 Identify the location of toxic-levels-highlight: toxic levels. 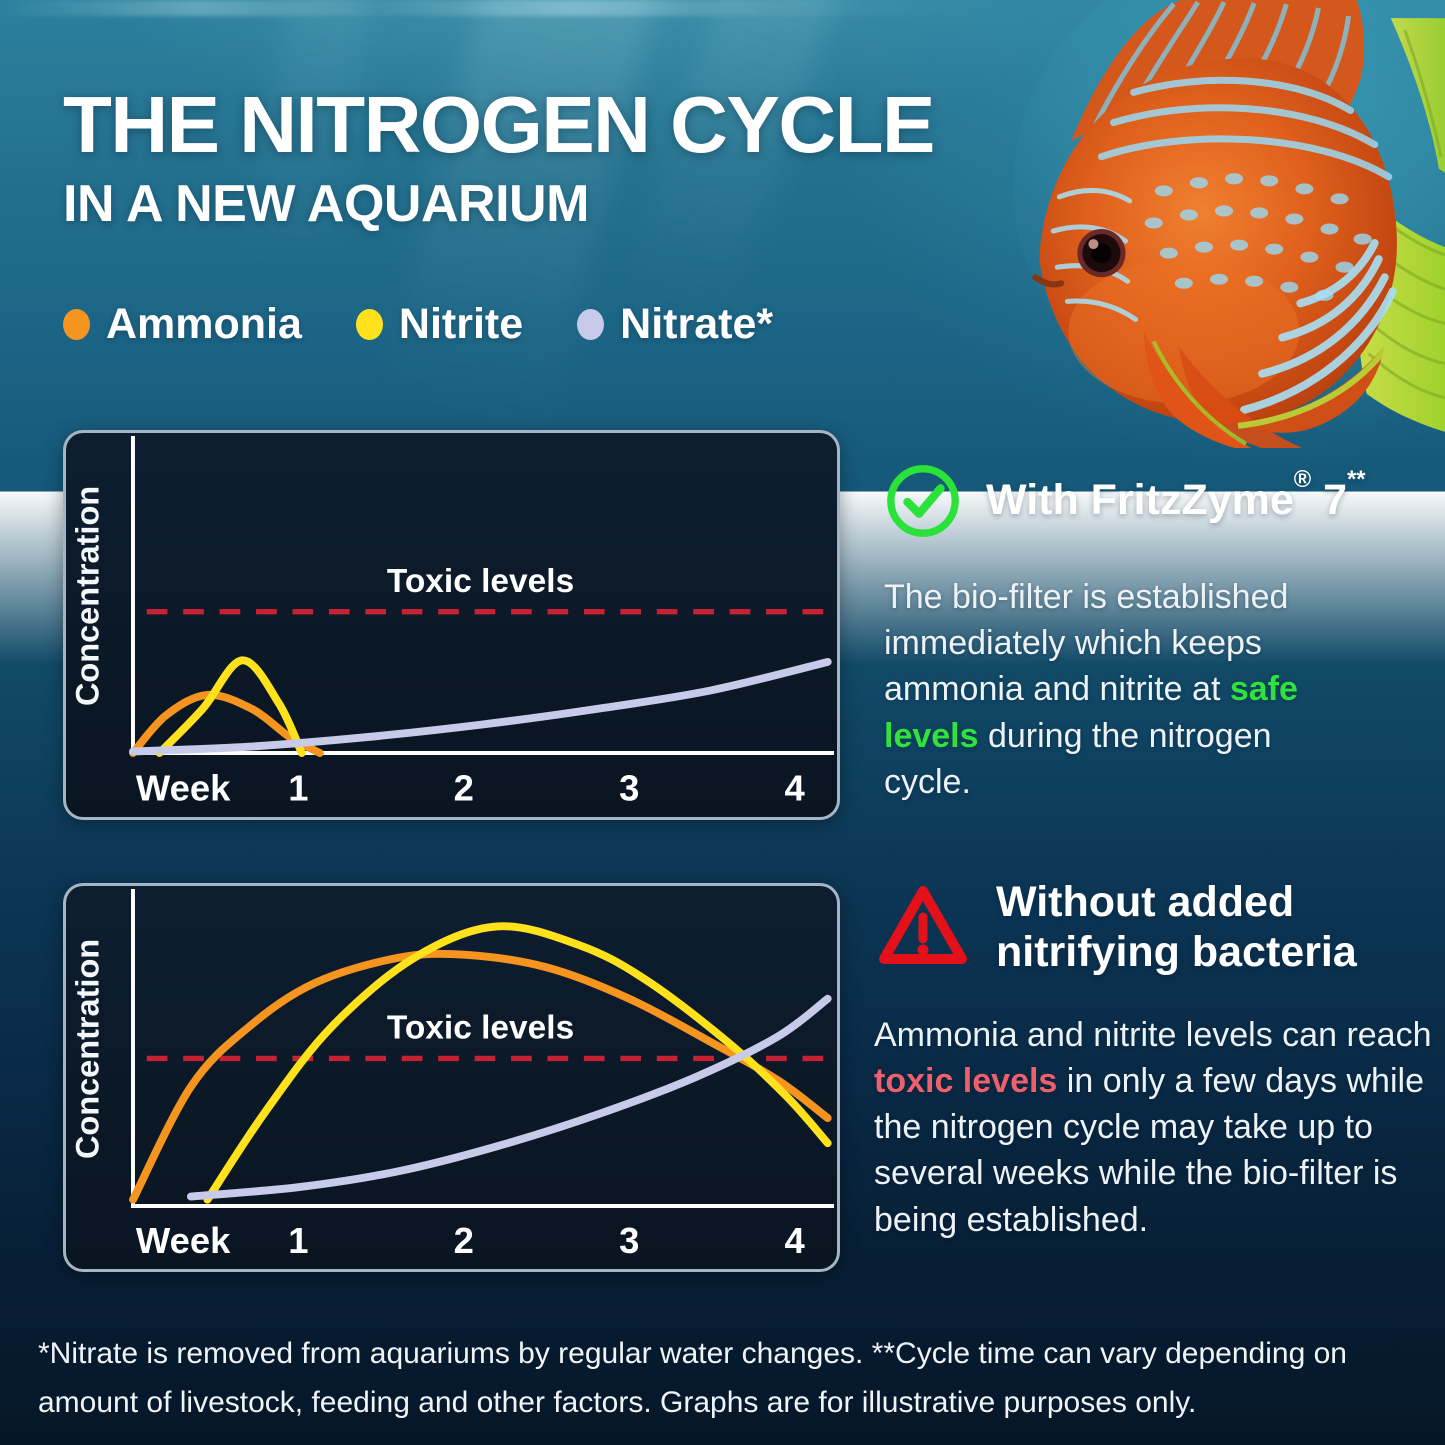
(966, 1080).